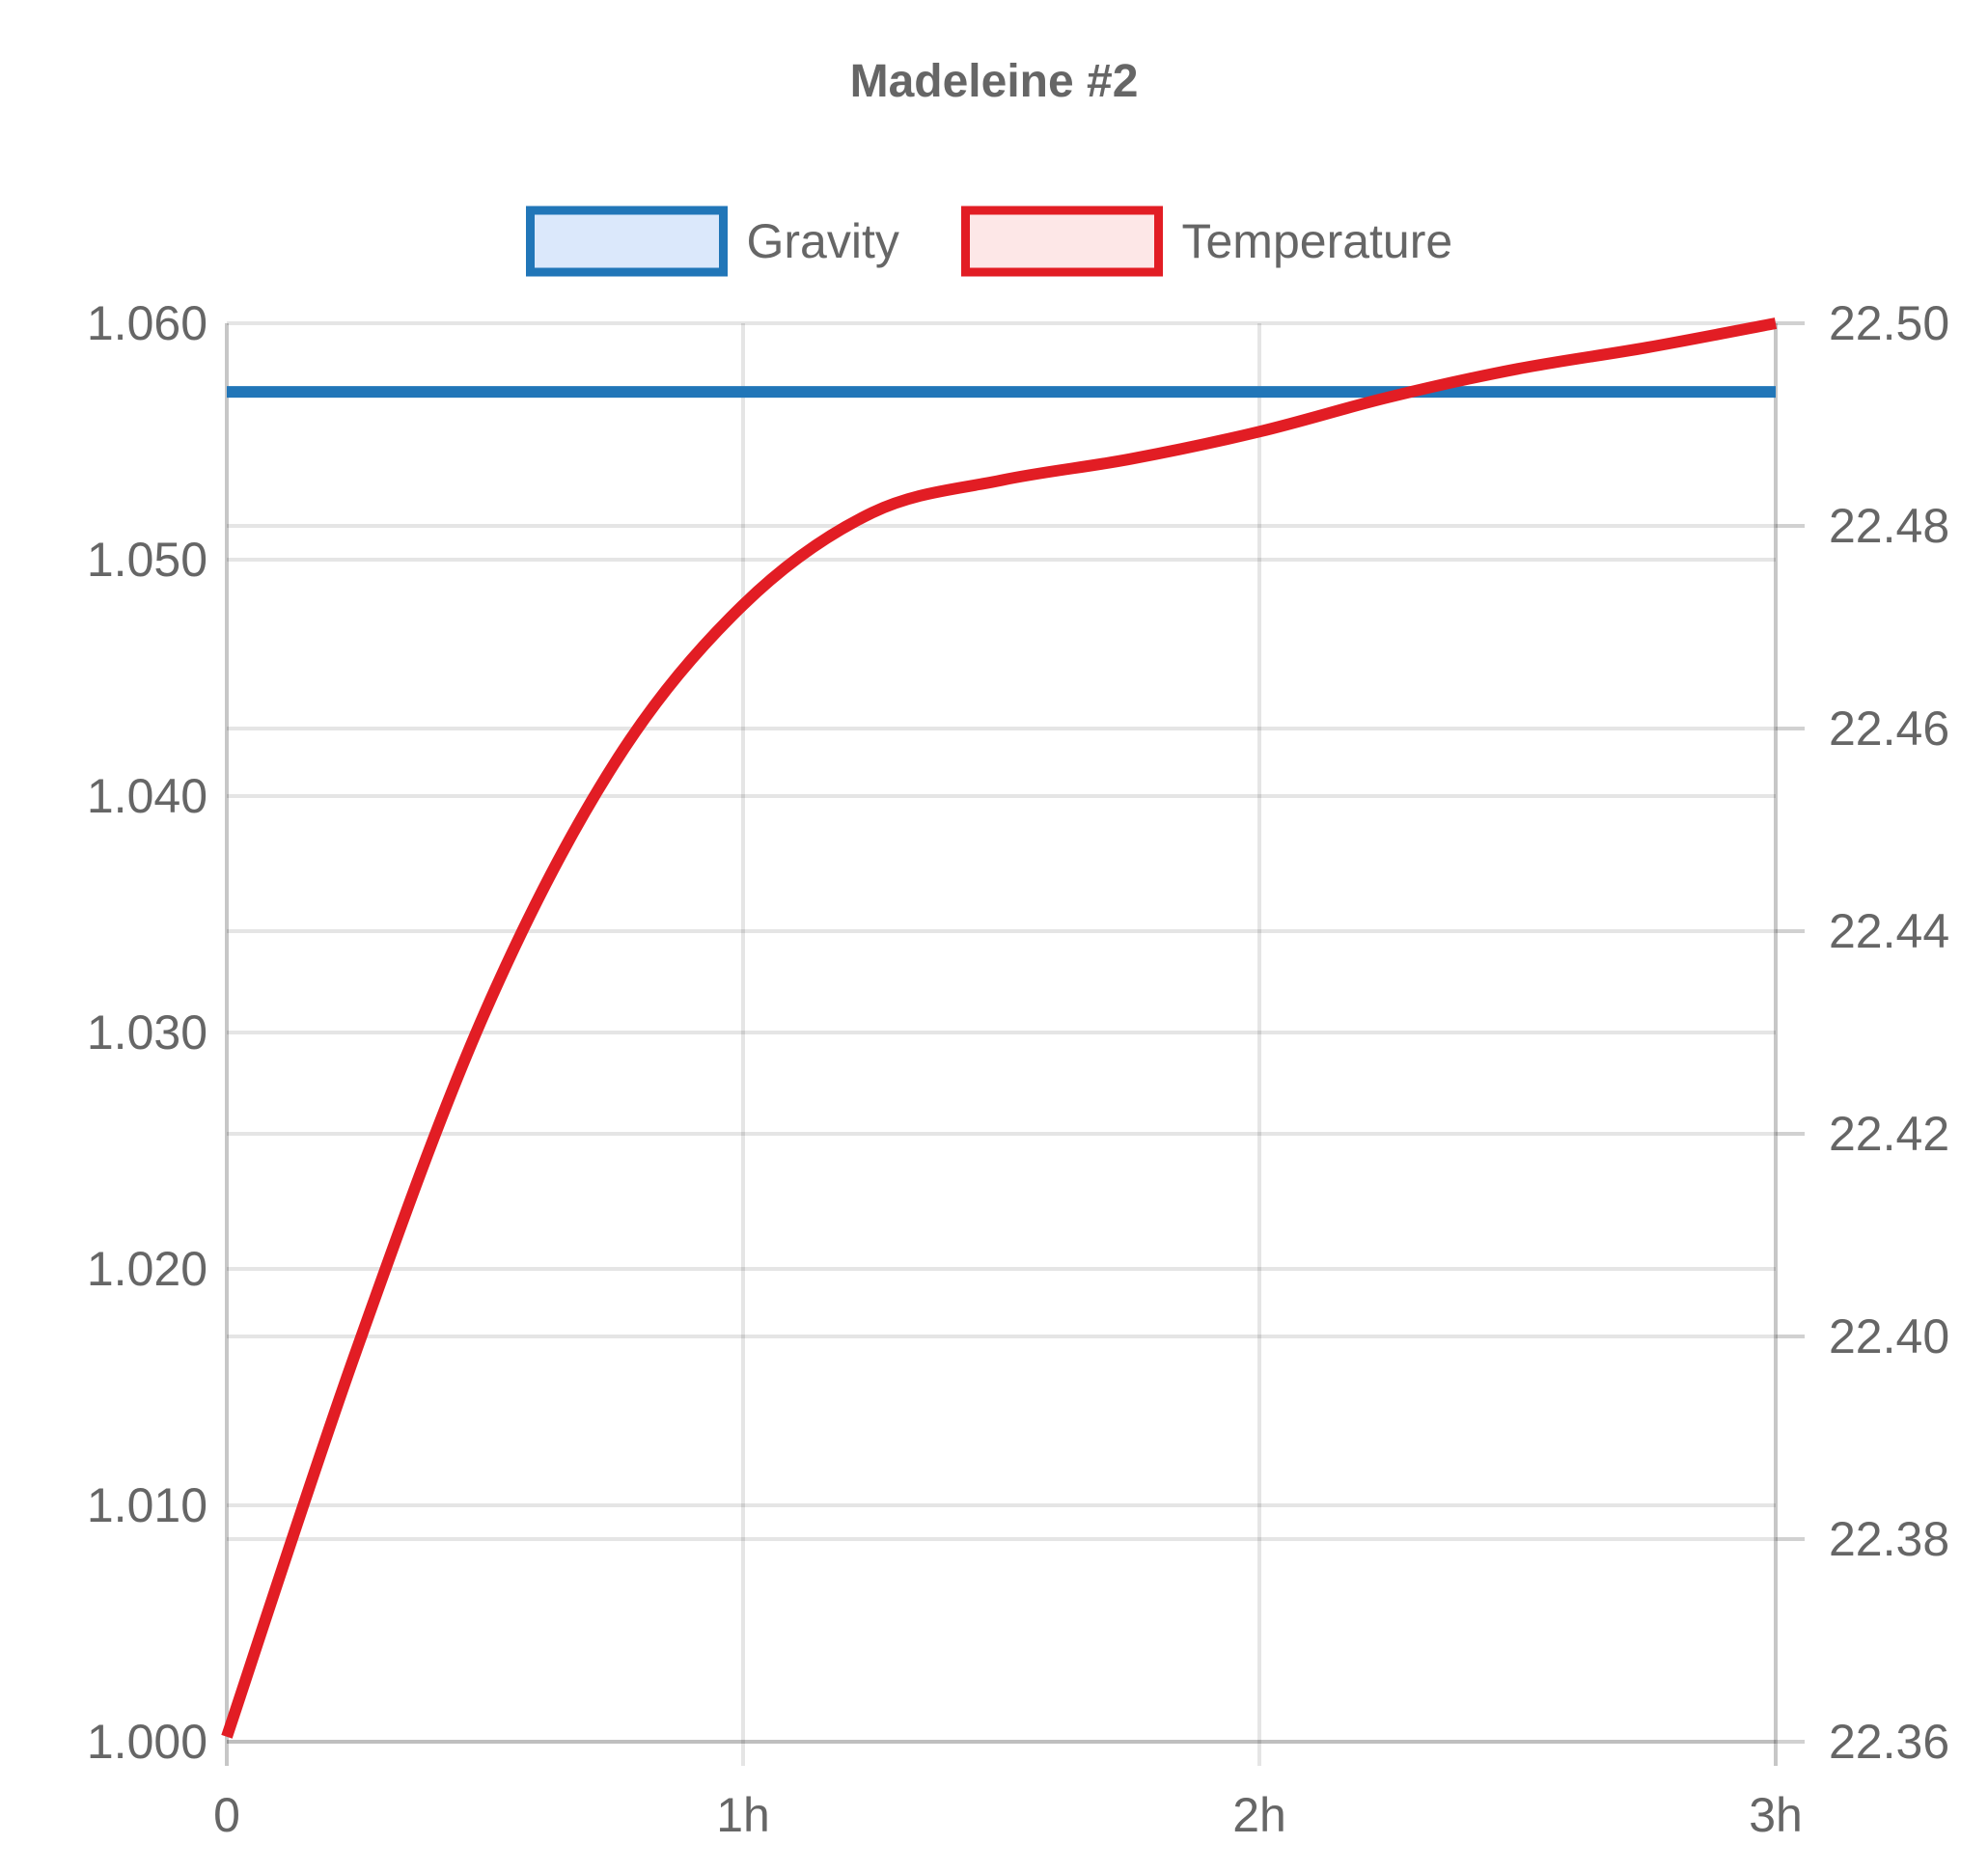 Image resolution: width=1988 pixels, height=1872 pixels. Describe the element at coordinates (1889, 323) in the screenshot. I see `y-right-tick-label: 22.50` at that location.